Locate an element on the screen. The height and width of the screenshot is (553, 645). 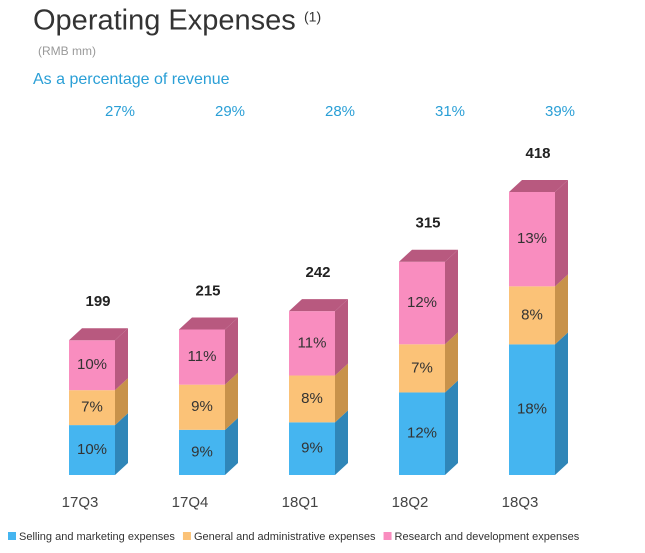
x-tick-label: 17Q4 is located at coordinates (190, 502).